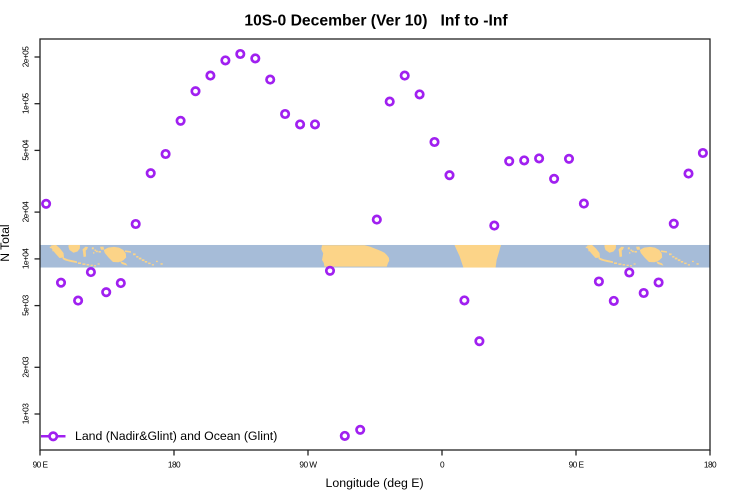 This screenshot has height=500, width=750. Describe the element at coordinates (25, 211) in the screenshot. I see `svg-text: 2e+04` at that location.